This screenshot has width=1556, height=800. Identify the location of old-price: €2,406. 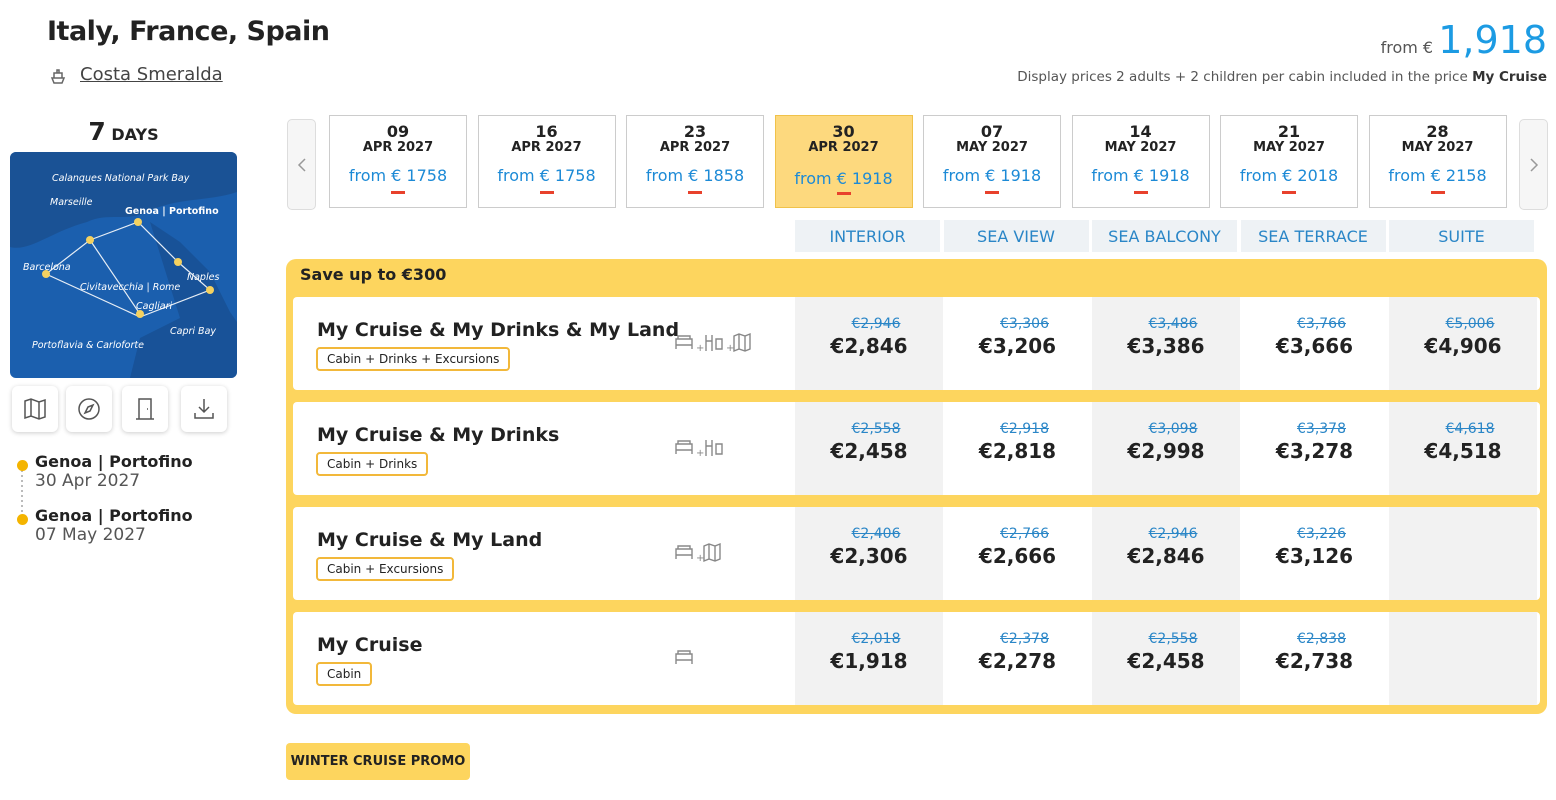
(876, 534).